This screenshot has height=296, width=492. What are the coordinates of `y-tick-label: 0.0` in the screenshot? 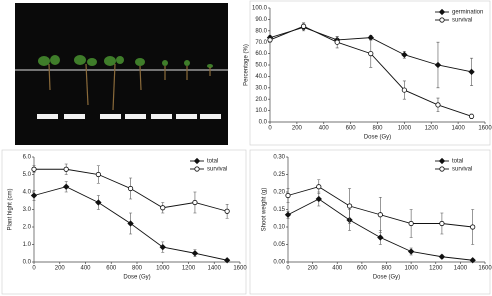 It's located at (263, 123).